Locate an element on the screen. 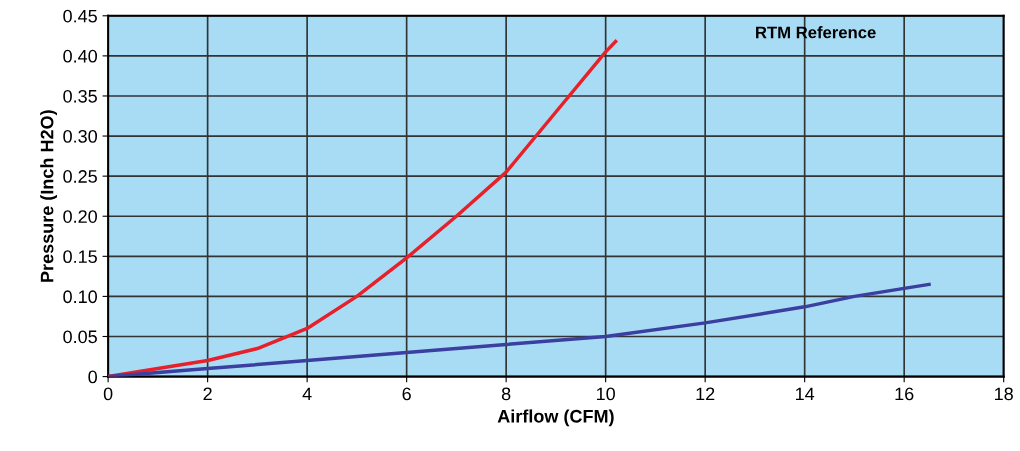  y-tick-label: 0.35 is located at coordinates (80, 96).